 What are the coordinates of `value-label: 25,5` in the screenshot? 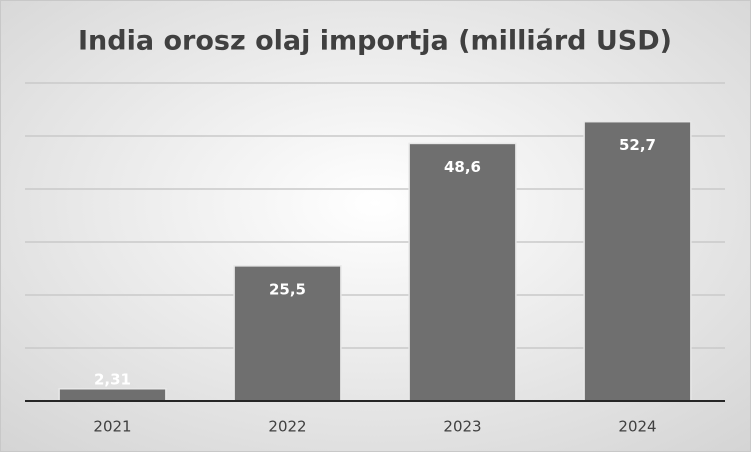 It's located at (287, 289).